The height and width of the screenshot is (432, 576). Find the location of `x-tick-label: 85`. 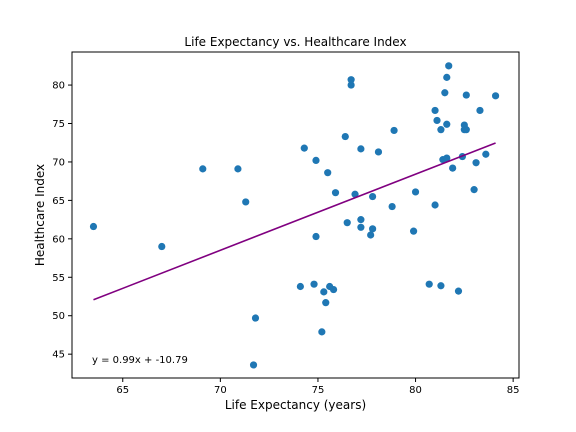

x-tick-label: 85 is located at coordinates (513, 390).